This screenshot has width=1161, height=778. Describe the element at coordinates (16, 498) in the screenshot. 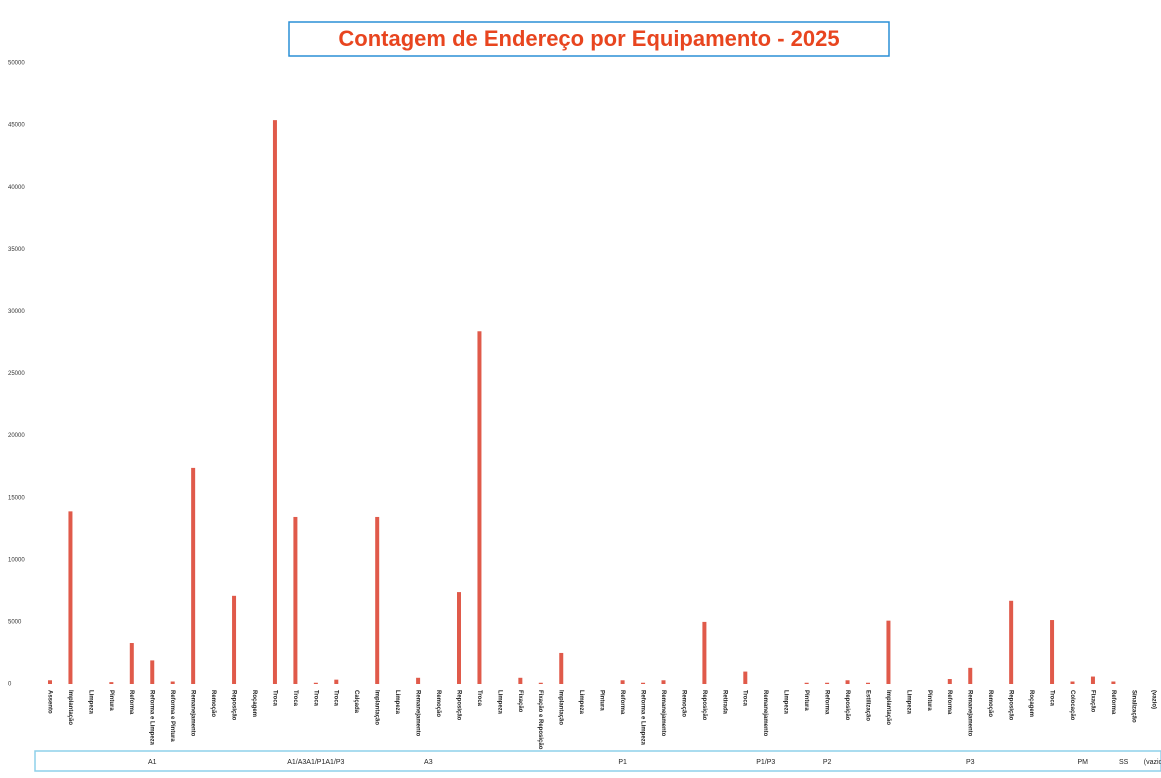

I see `y-tick-label: 15000` at that location.